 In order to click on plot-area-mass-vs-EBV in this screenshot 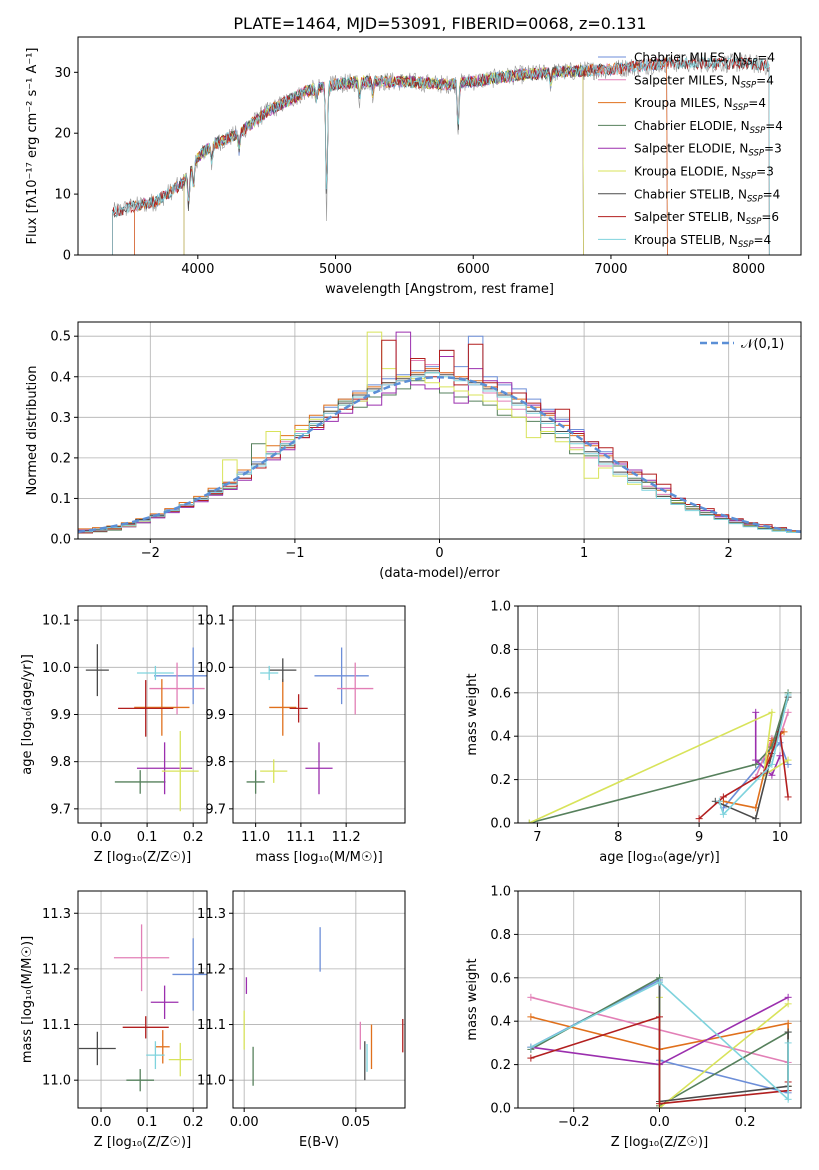, I will do `click(323, 1006)`.